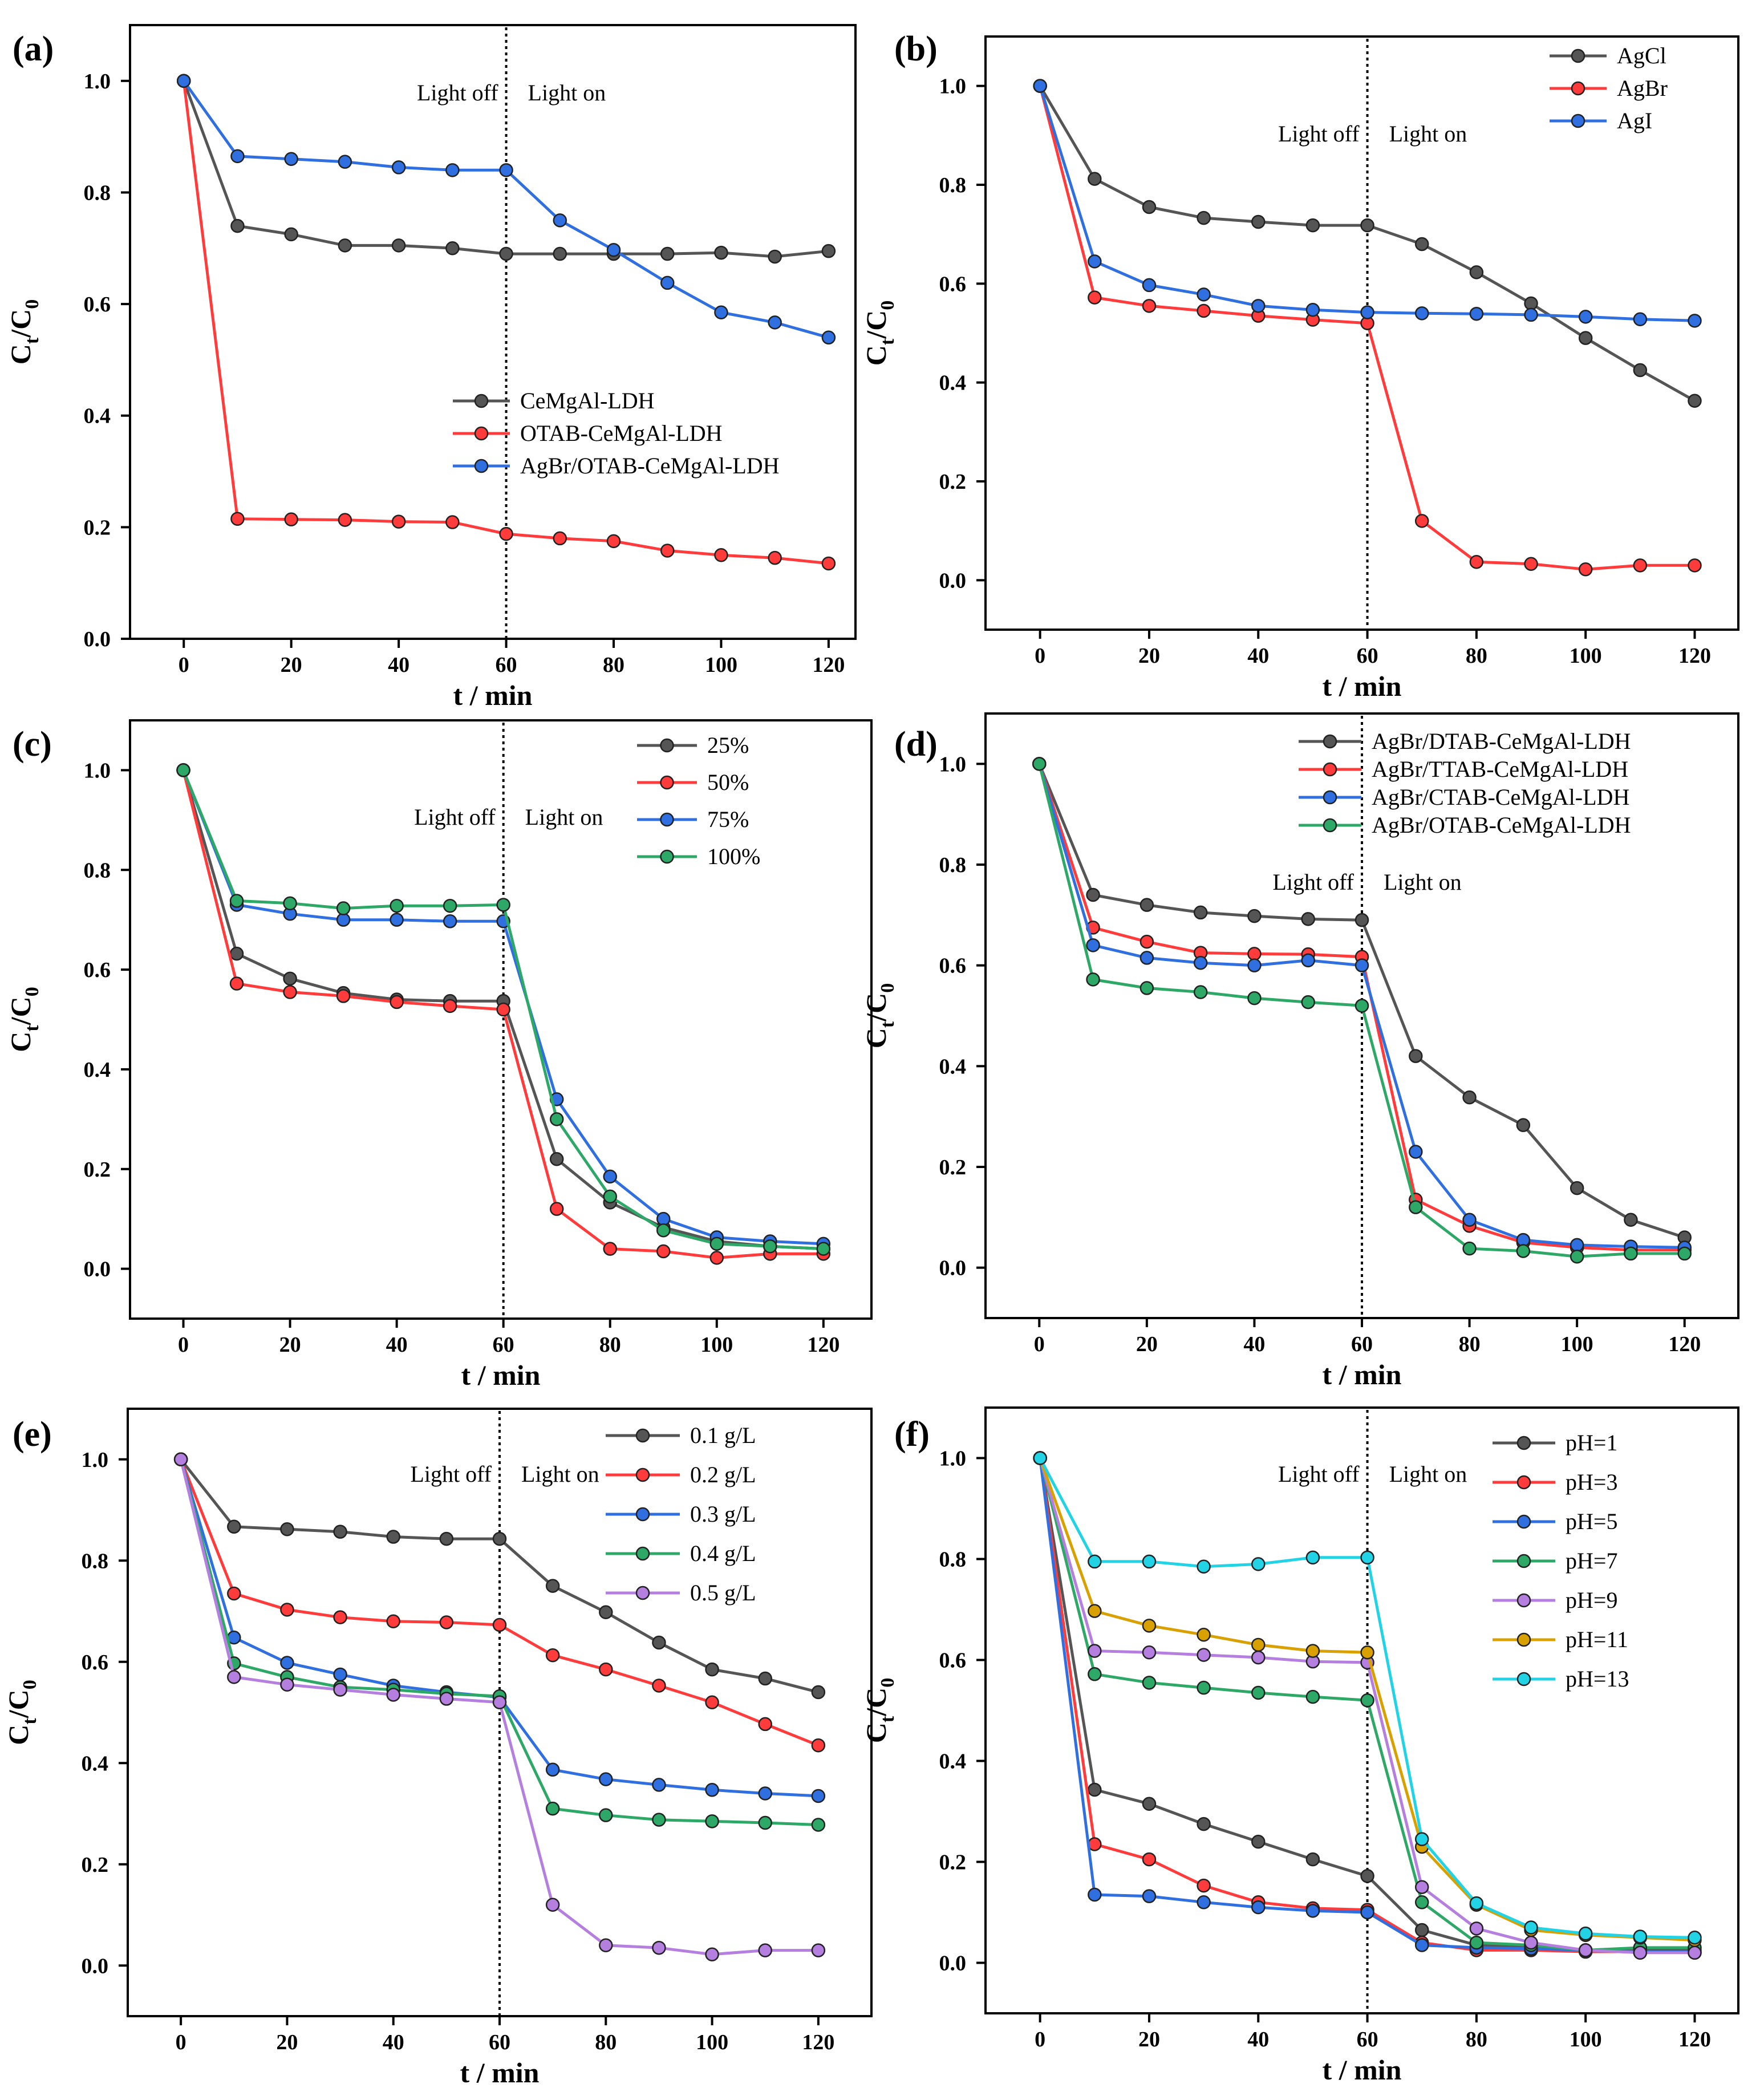 The width and height of the screenshot is (1764, 2096). Describe the element at coordinates (560, 1474) in the screenshot. I see `annotation-light-on: Light on` at that location.